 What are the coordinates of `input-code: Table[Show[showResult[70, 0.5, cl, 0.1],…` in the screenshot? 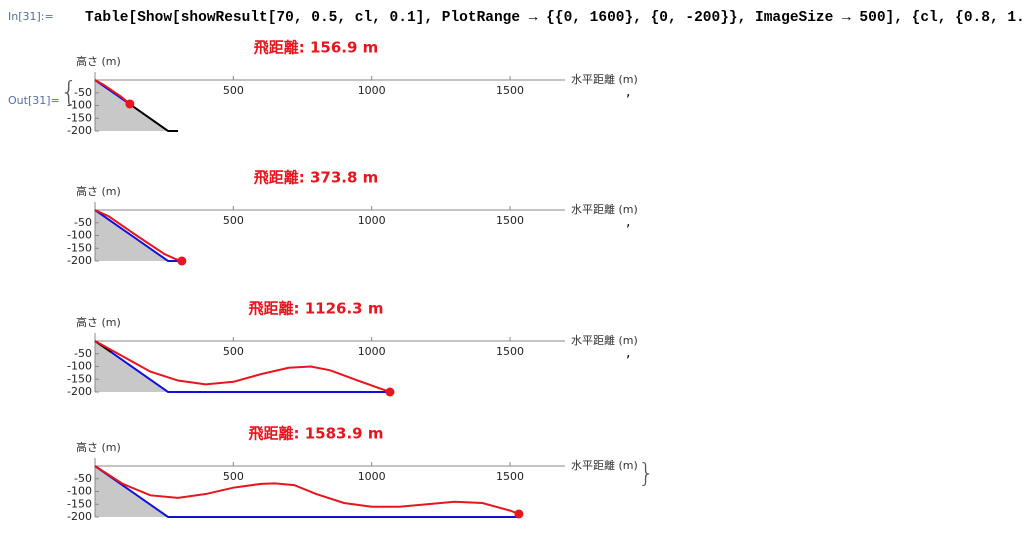 It's located at (554, 18).